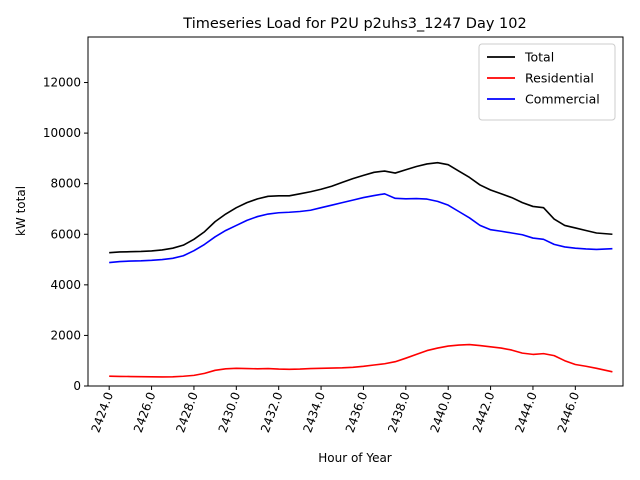 The height and width of the screenshot is (480, 640). What do you see at coordinates (77, 386) in the screenshot?
I see `y-tick-label: 0` at bounding box center [77, 386].